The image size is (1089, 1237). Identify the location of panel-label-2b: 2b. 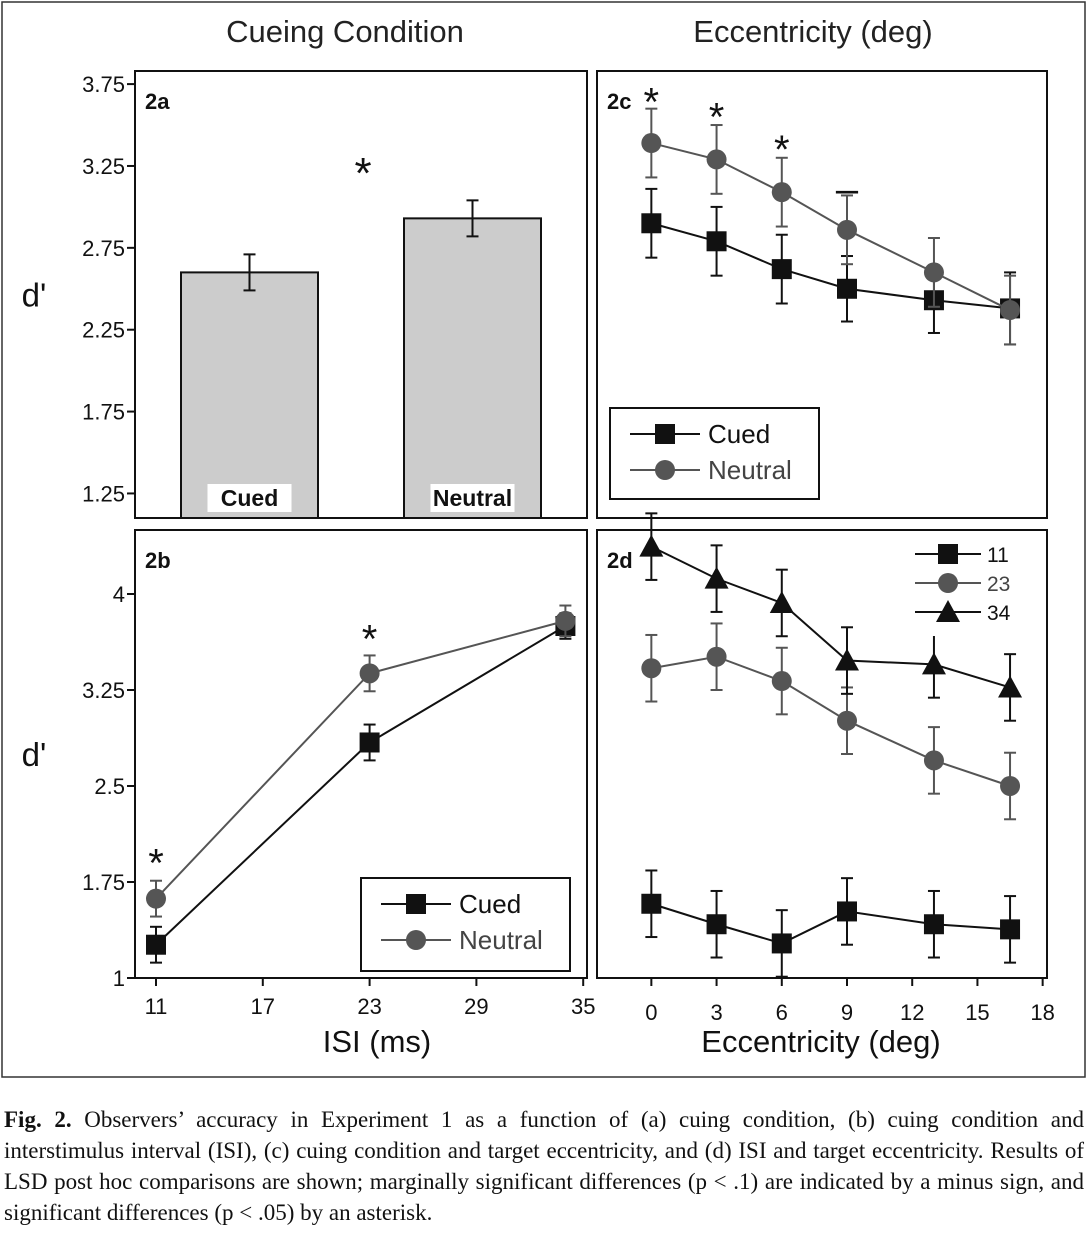
(158, 560).